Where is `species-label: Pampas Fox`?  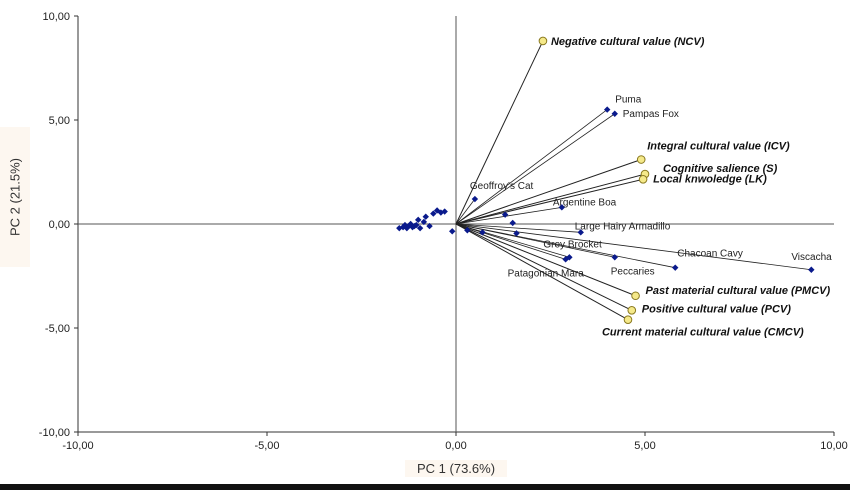
species-label: Pampas Fox is located at coordinates (651, 114).